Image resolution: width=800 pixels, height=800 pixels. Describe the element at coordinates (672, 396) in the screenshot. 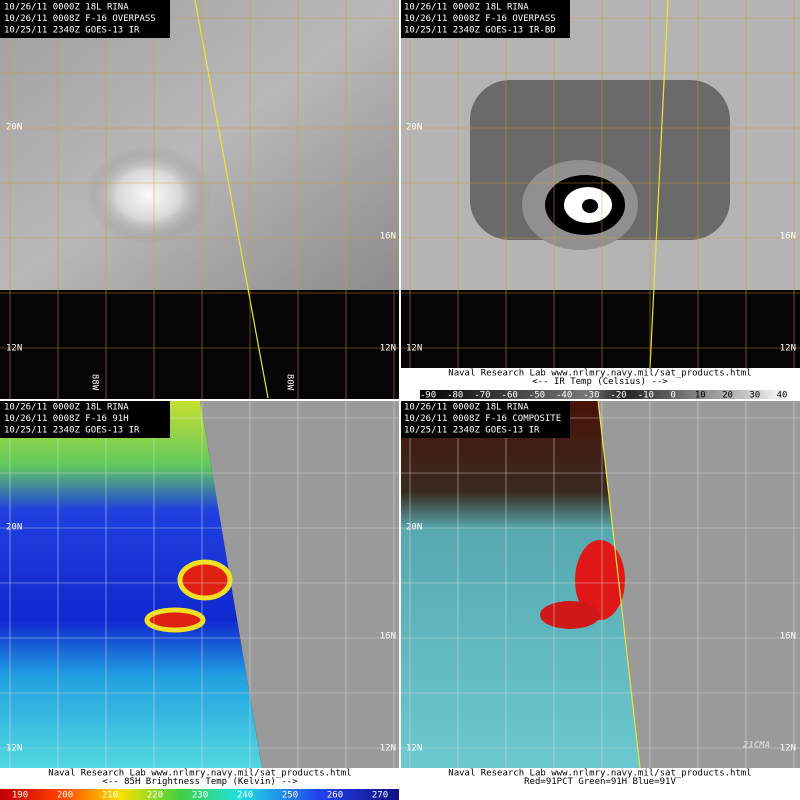

I see `colorbar-tick: 0` at that location.